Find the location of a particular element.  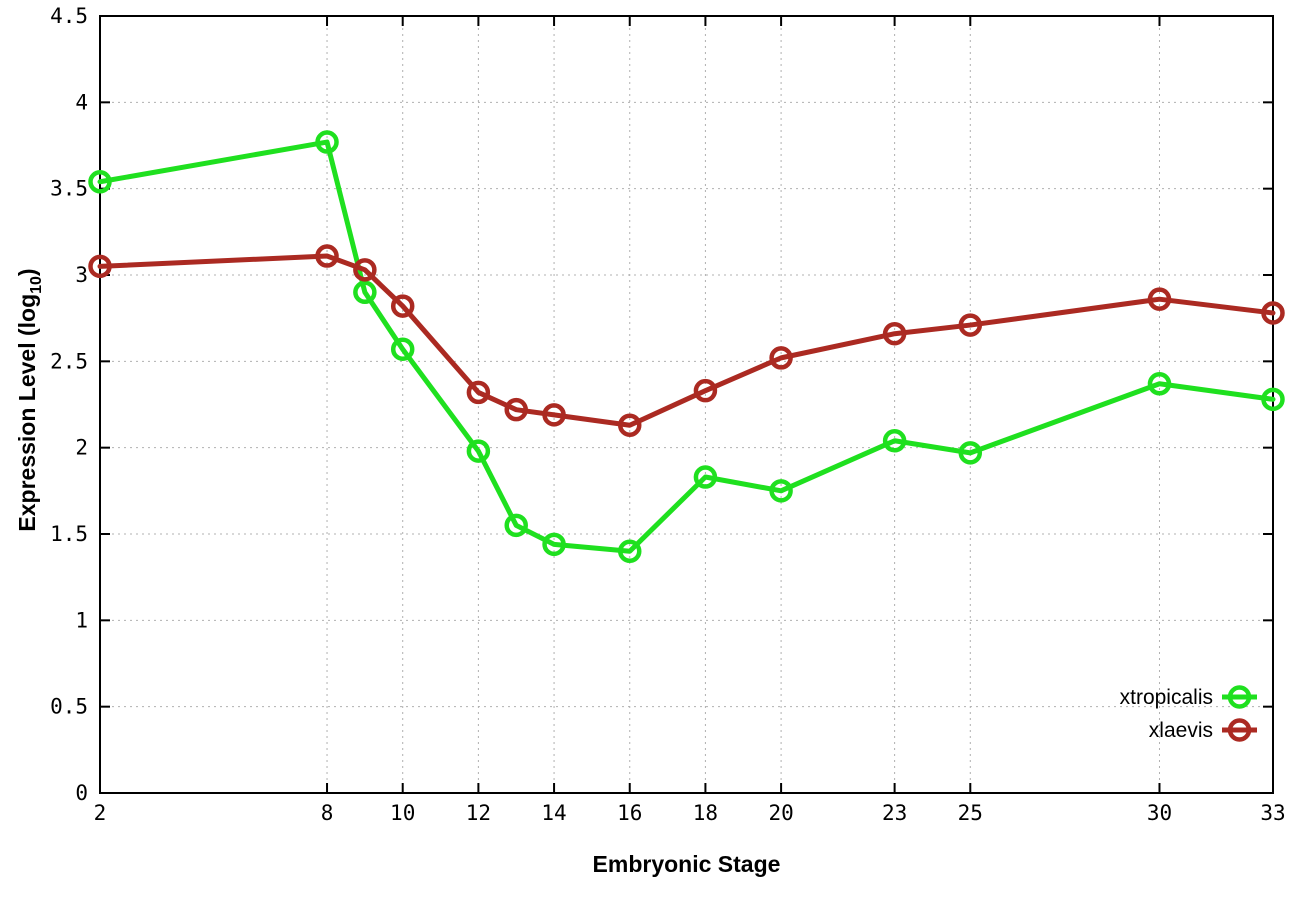

y-tick-label: 1 is located at coordinates (81, 620).